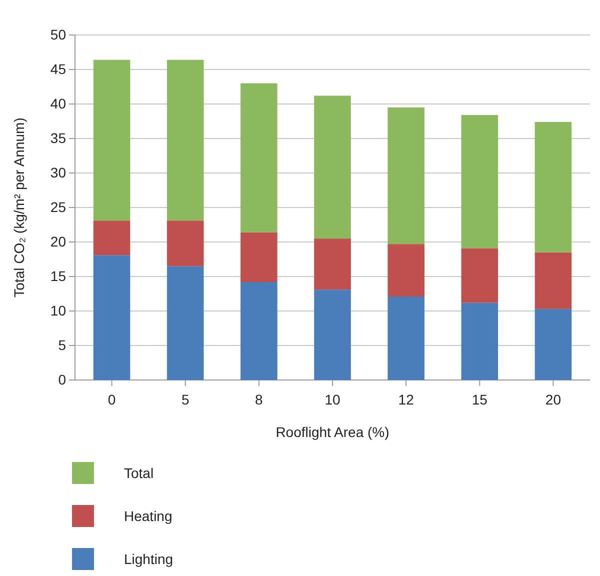 The width and height of the screenshot is (600, 576). I want to click on x-tick-label: 15, so click(480, 399).